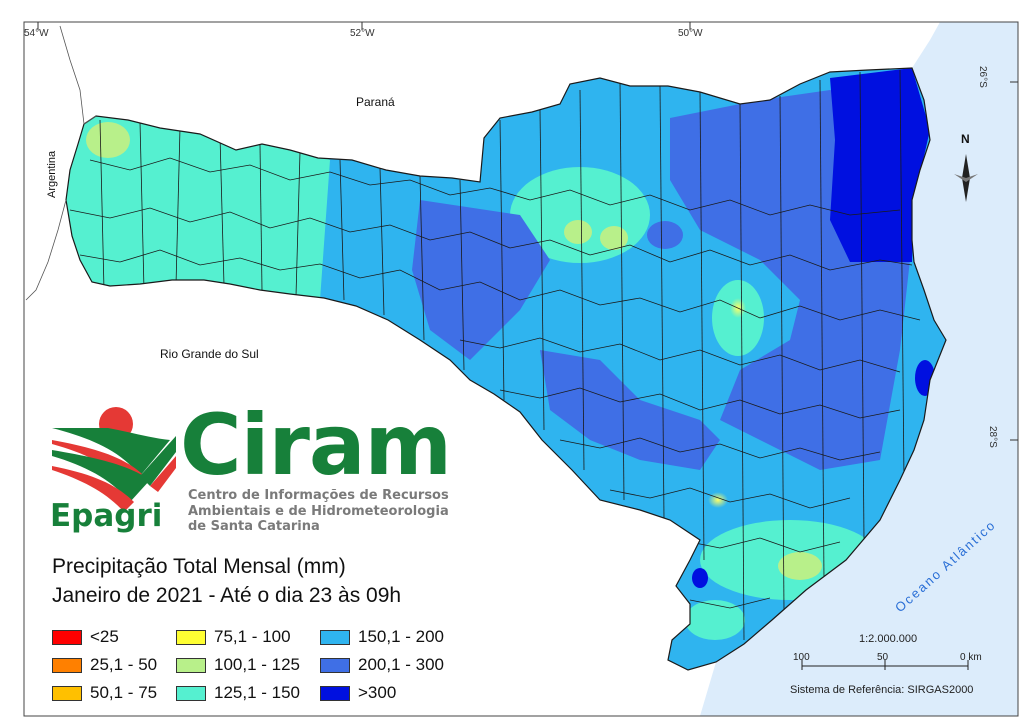  I want to click on label-argentina: Argentina, so click(52, 174).